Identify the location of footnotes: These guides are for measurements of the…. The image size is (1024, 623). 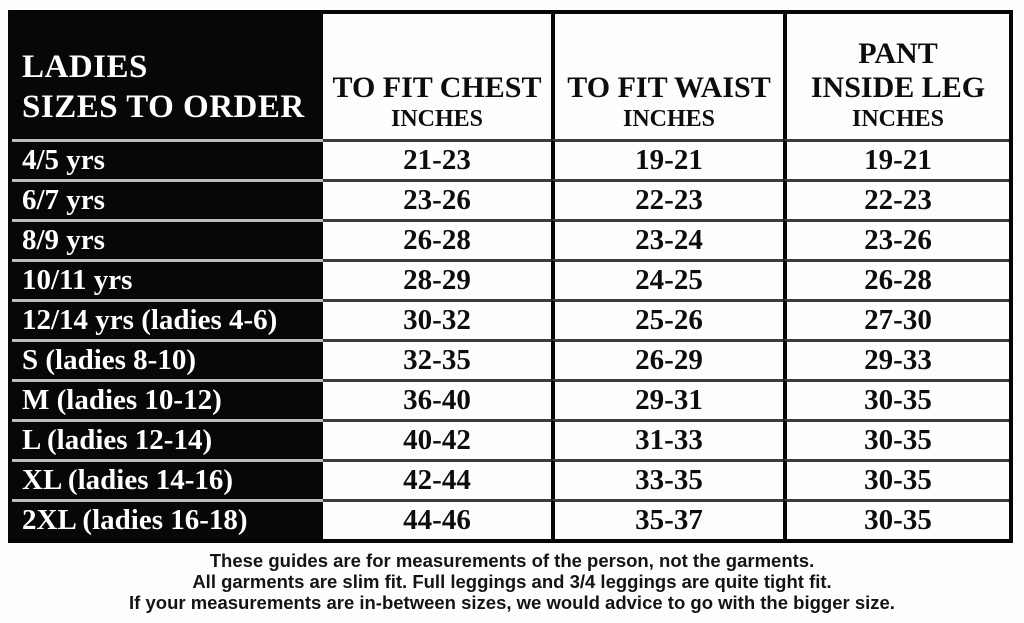
(512, 581).